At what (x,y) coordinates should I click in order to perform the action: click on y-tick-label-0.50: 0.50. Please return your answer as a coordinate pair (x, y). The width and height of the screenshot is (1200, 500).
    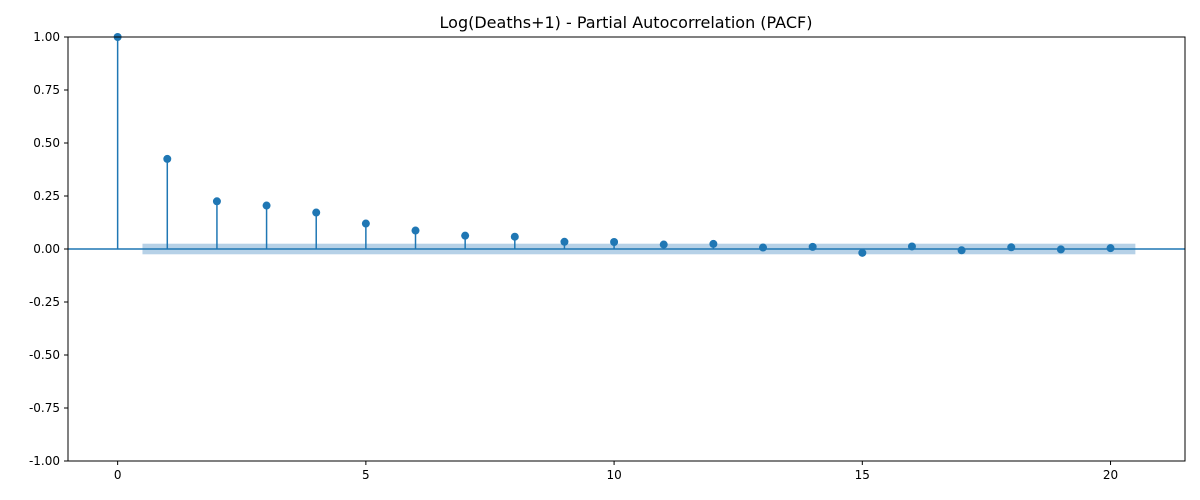
    Looking at the image, I should click on (46, 143).